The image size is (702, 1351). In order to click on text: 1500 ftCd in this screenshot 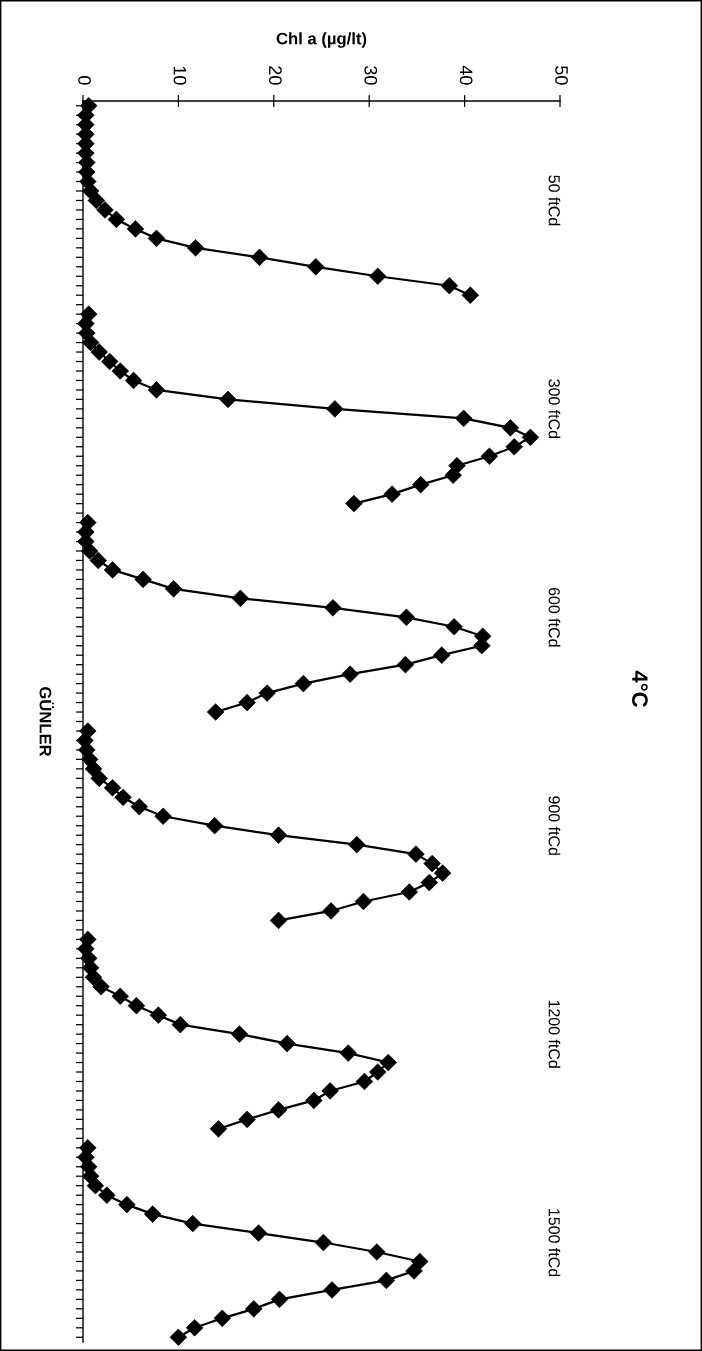, I will do `click(554, 1243)`.